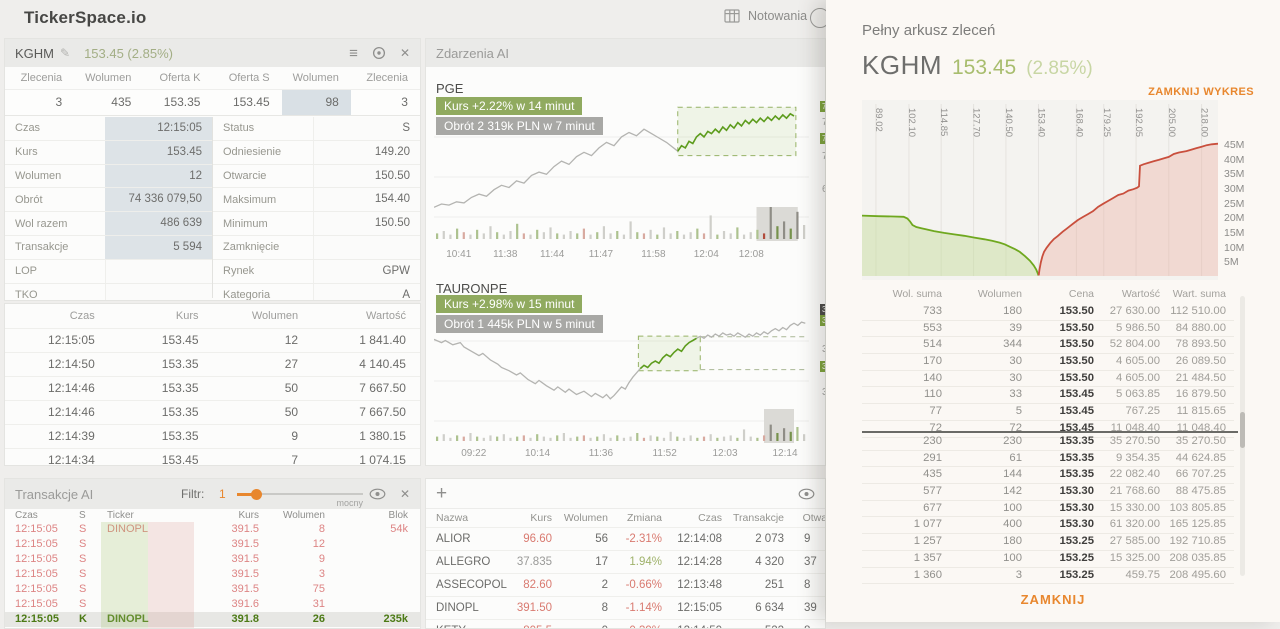 This screenshot has width=1280, height=629. What do you see at coordinates (212, 544) in the screenshot?
I see `txai-row: 12:15:05 S 391.5 12` at bounding box center [212, 544].